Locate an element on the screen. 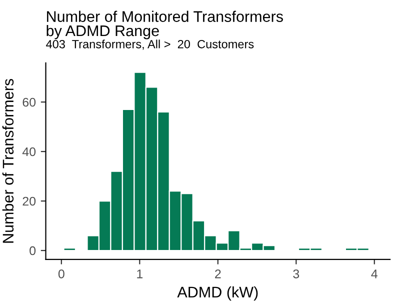 The image size is (398, 307). chart-subtitle: 403 Transformers, All > 20 Customers is located at coordinates (150, 45).